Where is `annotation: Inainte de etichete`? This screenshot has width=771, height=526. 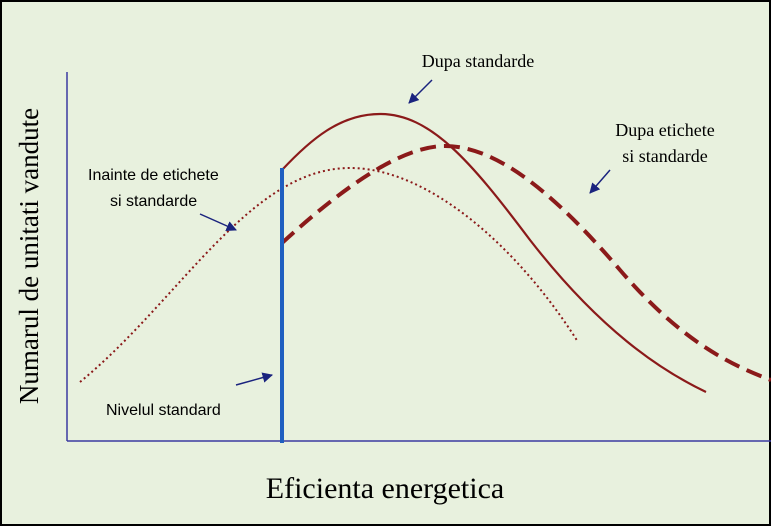 annotation: Inainte de etichete is located at coordinates (153, 175).